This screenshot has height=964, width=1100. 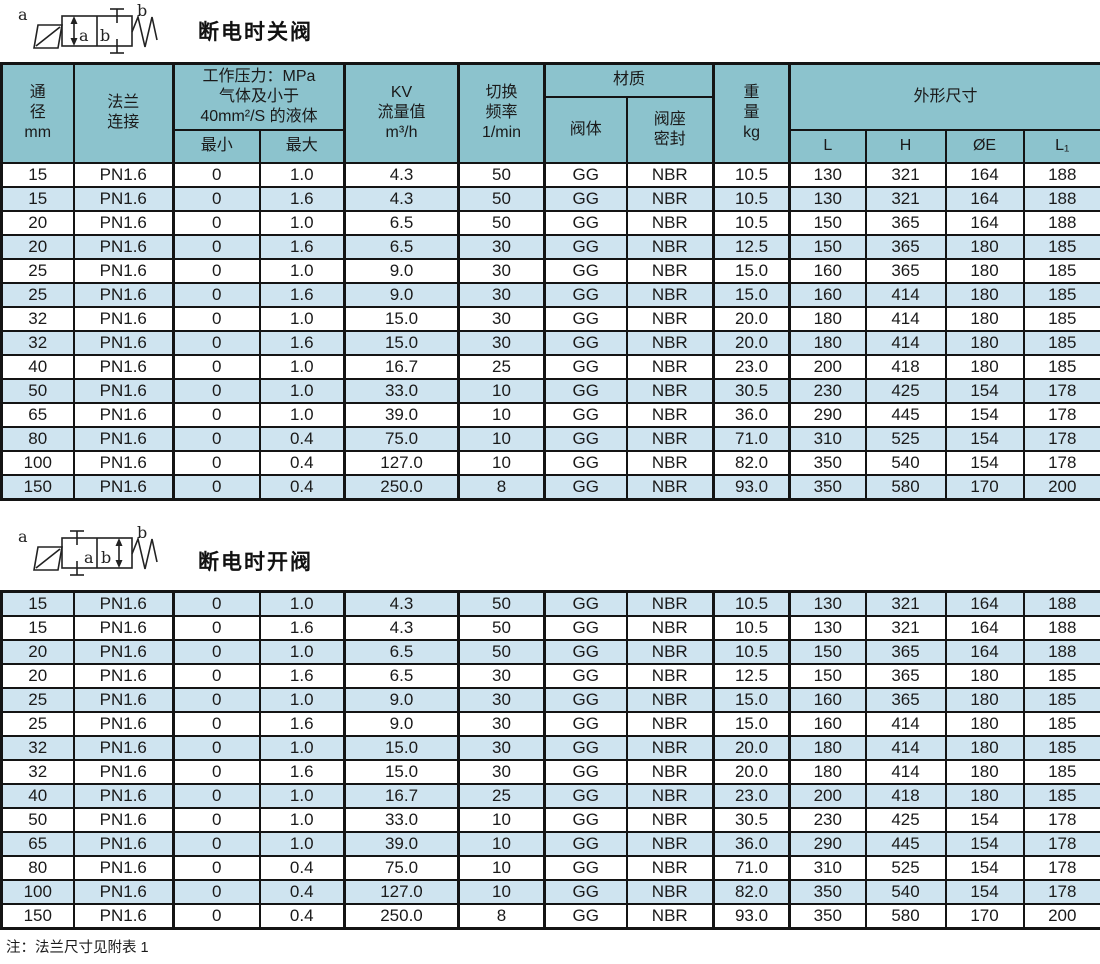 I want to click on col-header-weight: 重 量 kg, so click(x=751, y=113).